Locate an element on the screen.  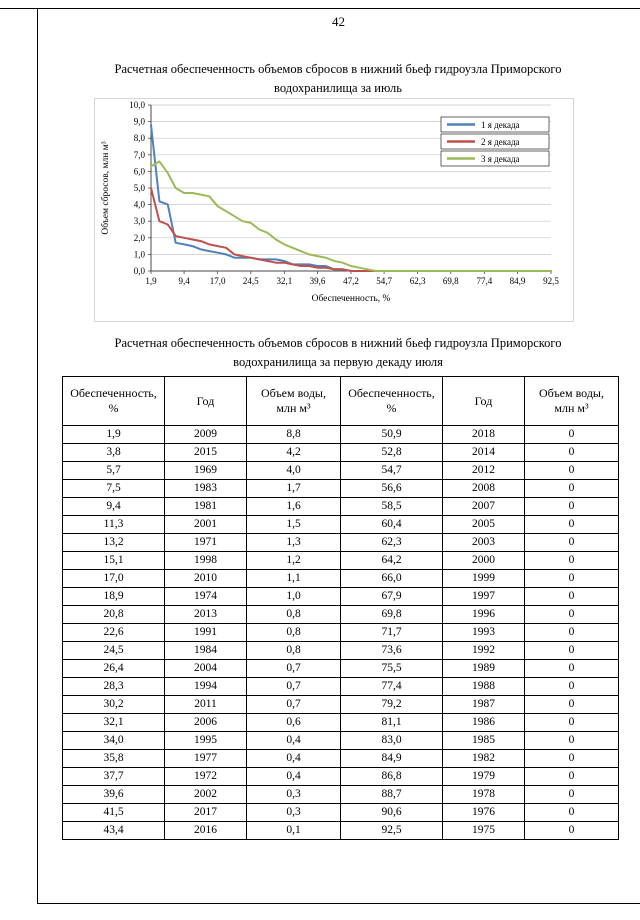
table-row: 22,6 1991 0,8 71,7 1993 0 is located at coordinates (340, 632).